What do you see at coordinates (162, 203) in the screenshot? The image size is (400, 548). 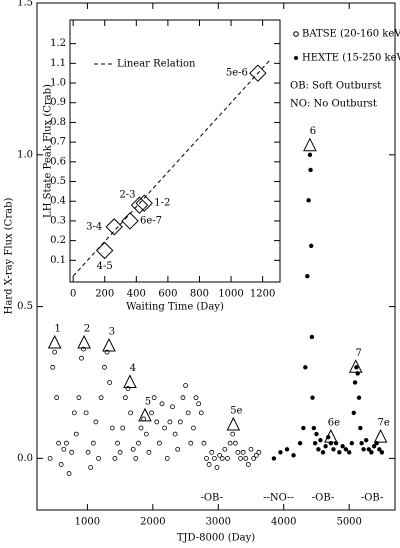 I see `inset-point-label: 1-2` at bounding box center [162, 203].